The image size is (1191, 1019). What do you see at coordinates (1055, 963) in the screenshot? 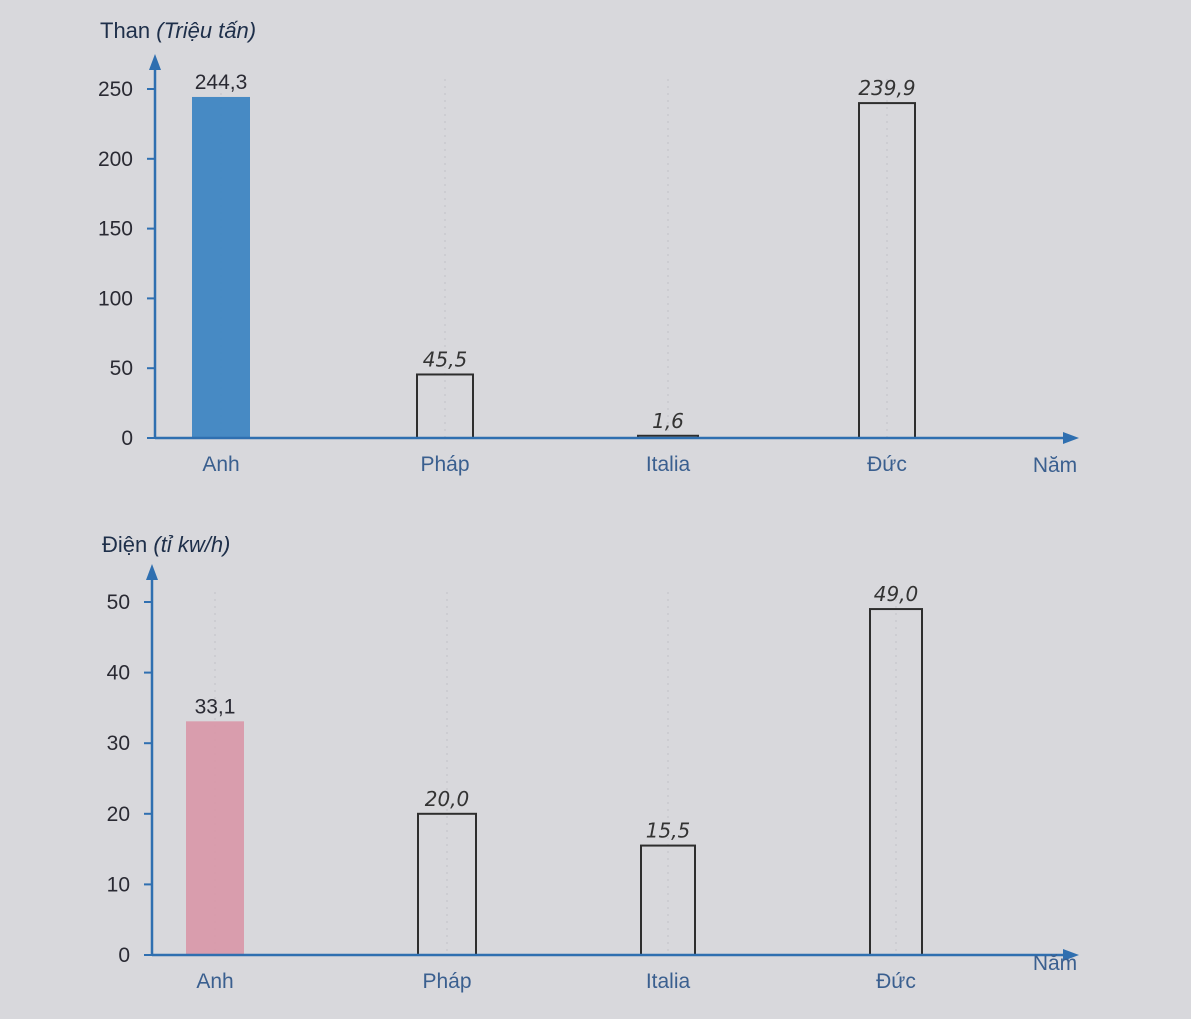
I see `electricity-x-axis-title: Năm` at bounding box center [1055, 963].